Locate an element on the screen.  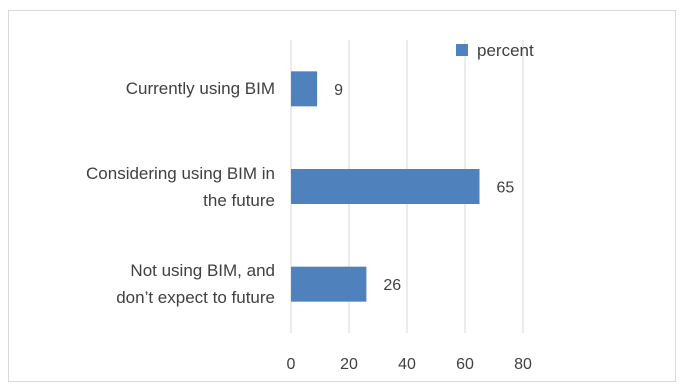
x-tick-label: 80 is located at coordinates (523, 364).